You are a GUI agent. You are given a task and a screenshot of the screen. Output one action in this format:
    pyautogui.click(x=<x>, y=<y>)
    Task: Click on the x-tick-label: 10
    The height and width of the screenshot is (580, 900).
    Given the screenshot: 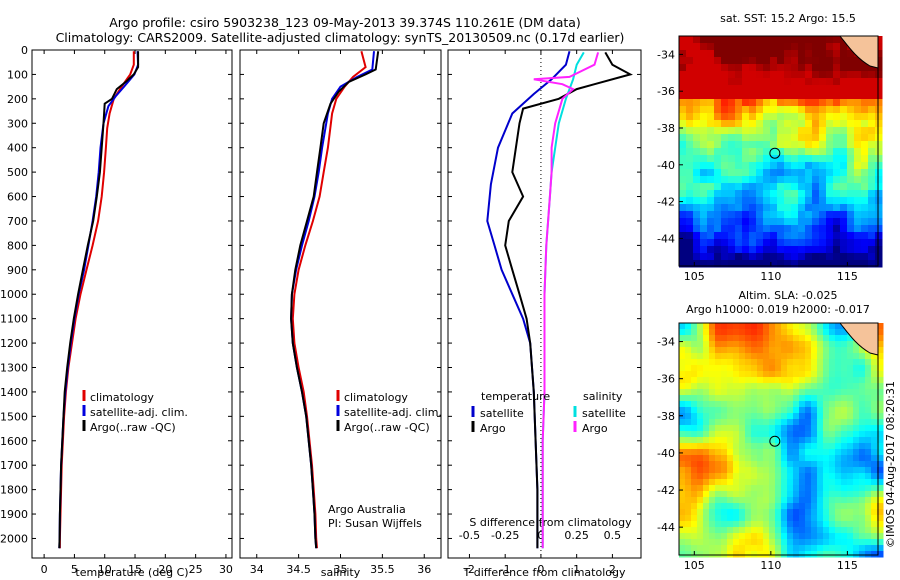 What is the action you would take?
    pyautogui.click(x=105, y=569)
    